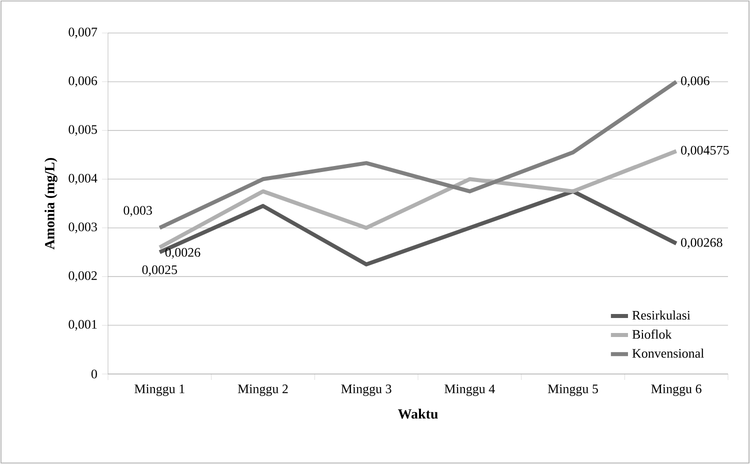  I want to click on data-label: 0,004575, so click(705, 151).